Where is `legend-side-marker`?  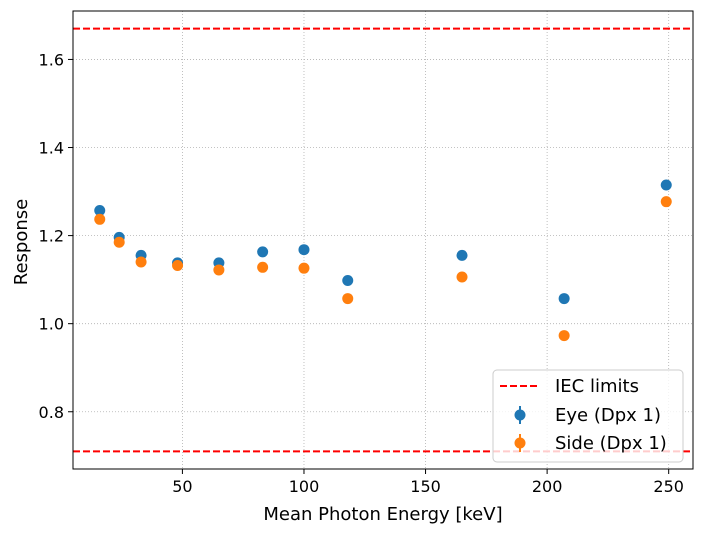
legend-side-marker is located at coordinates (520, 443).